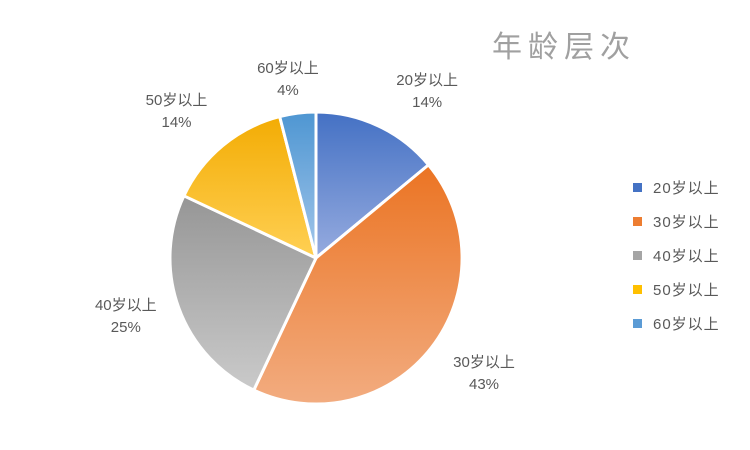  I want to click on slice-label-category: 40岁以上, so click(125, 305).